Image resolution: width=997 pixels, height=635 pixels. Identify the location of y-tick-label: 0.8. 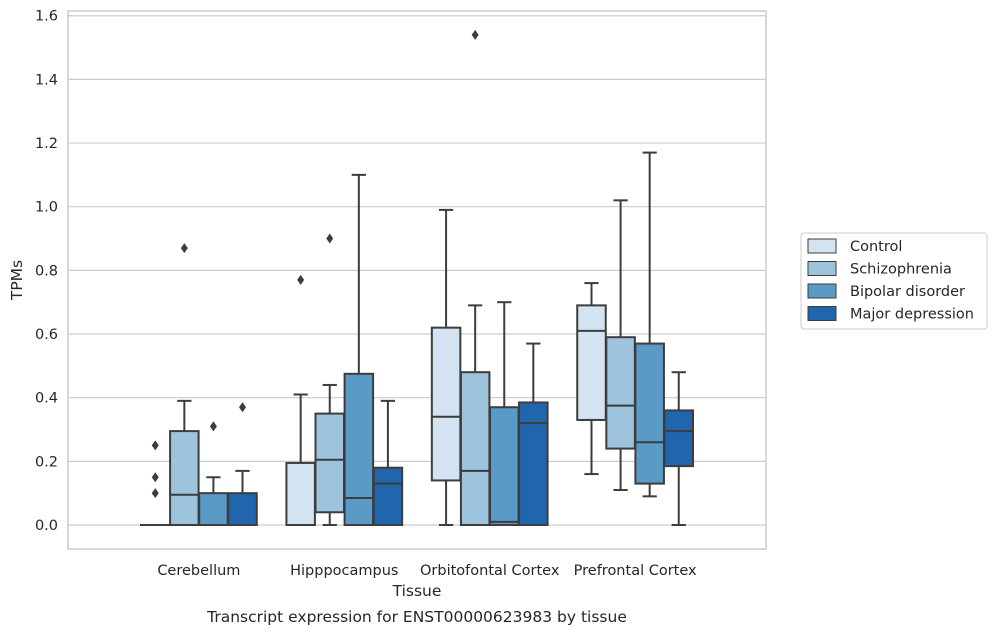
(46, 271).